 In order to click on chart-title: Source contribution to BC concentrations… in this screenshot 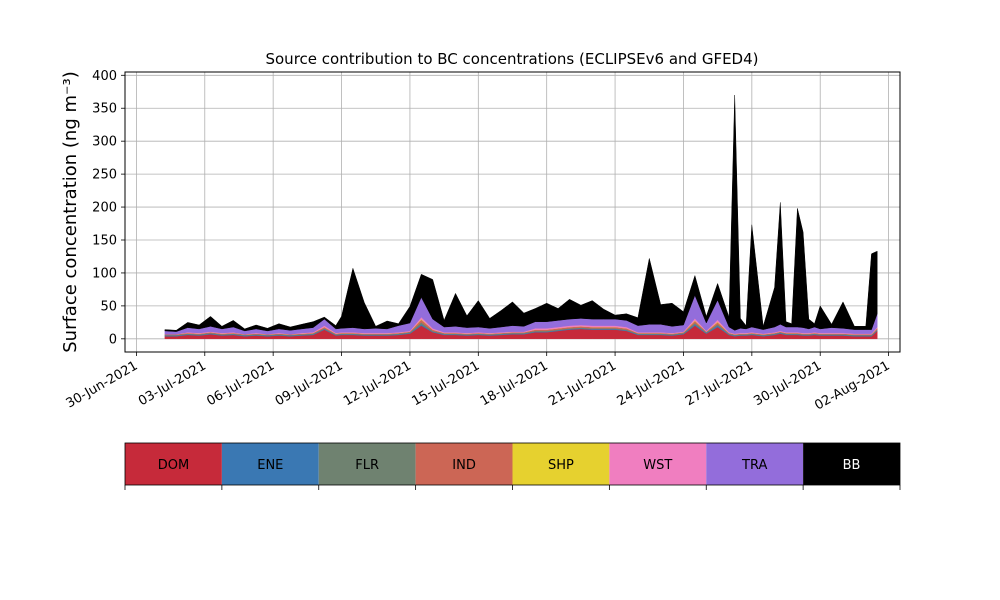, I will do `click(511, 59)`.